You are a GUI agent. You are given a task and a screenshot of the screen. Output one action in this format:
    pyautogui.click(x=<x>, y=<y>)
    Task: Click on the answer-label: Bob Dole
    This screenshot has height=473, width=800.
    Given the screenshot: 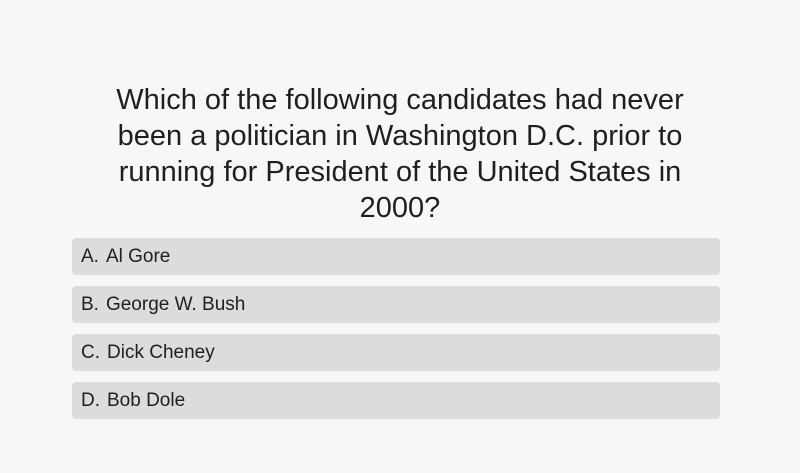 What is the action you would take?
    pyautogui.click(x=146, y=400)
    